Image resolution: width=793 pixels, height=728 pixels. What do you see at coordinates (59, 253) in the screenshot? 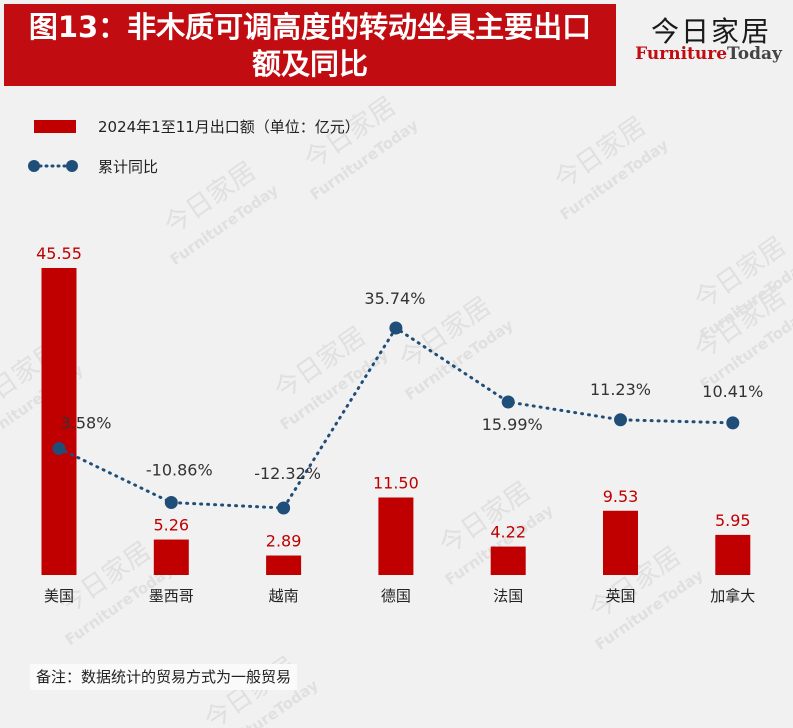
I see `bar-value-label: 45.55` at bounding box center [59, 253].